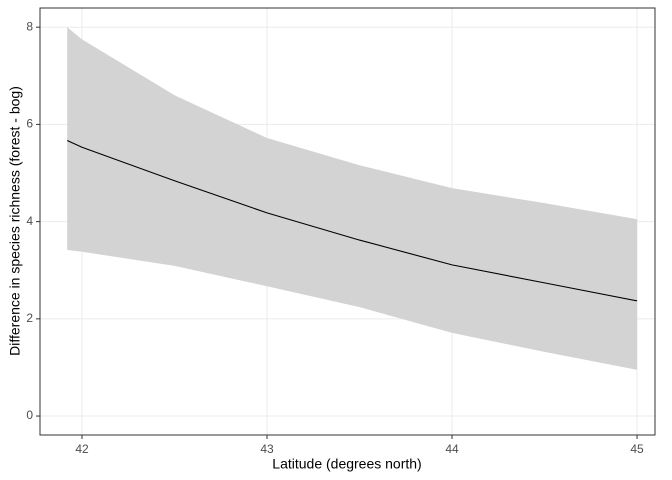 Image resolution: width=672 pixels, height=480 pixels. I want to click on y-tick-label: 2, so click(29, 318).